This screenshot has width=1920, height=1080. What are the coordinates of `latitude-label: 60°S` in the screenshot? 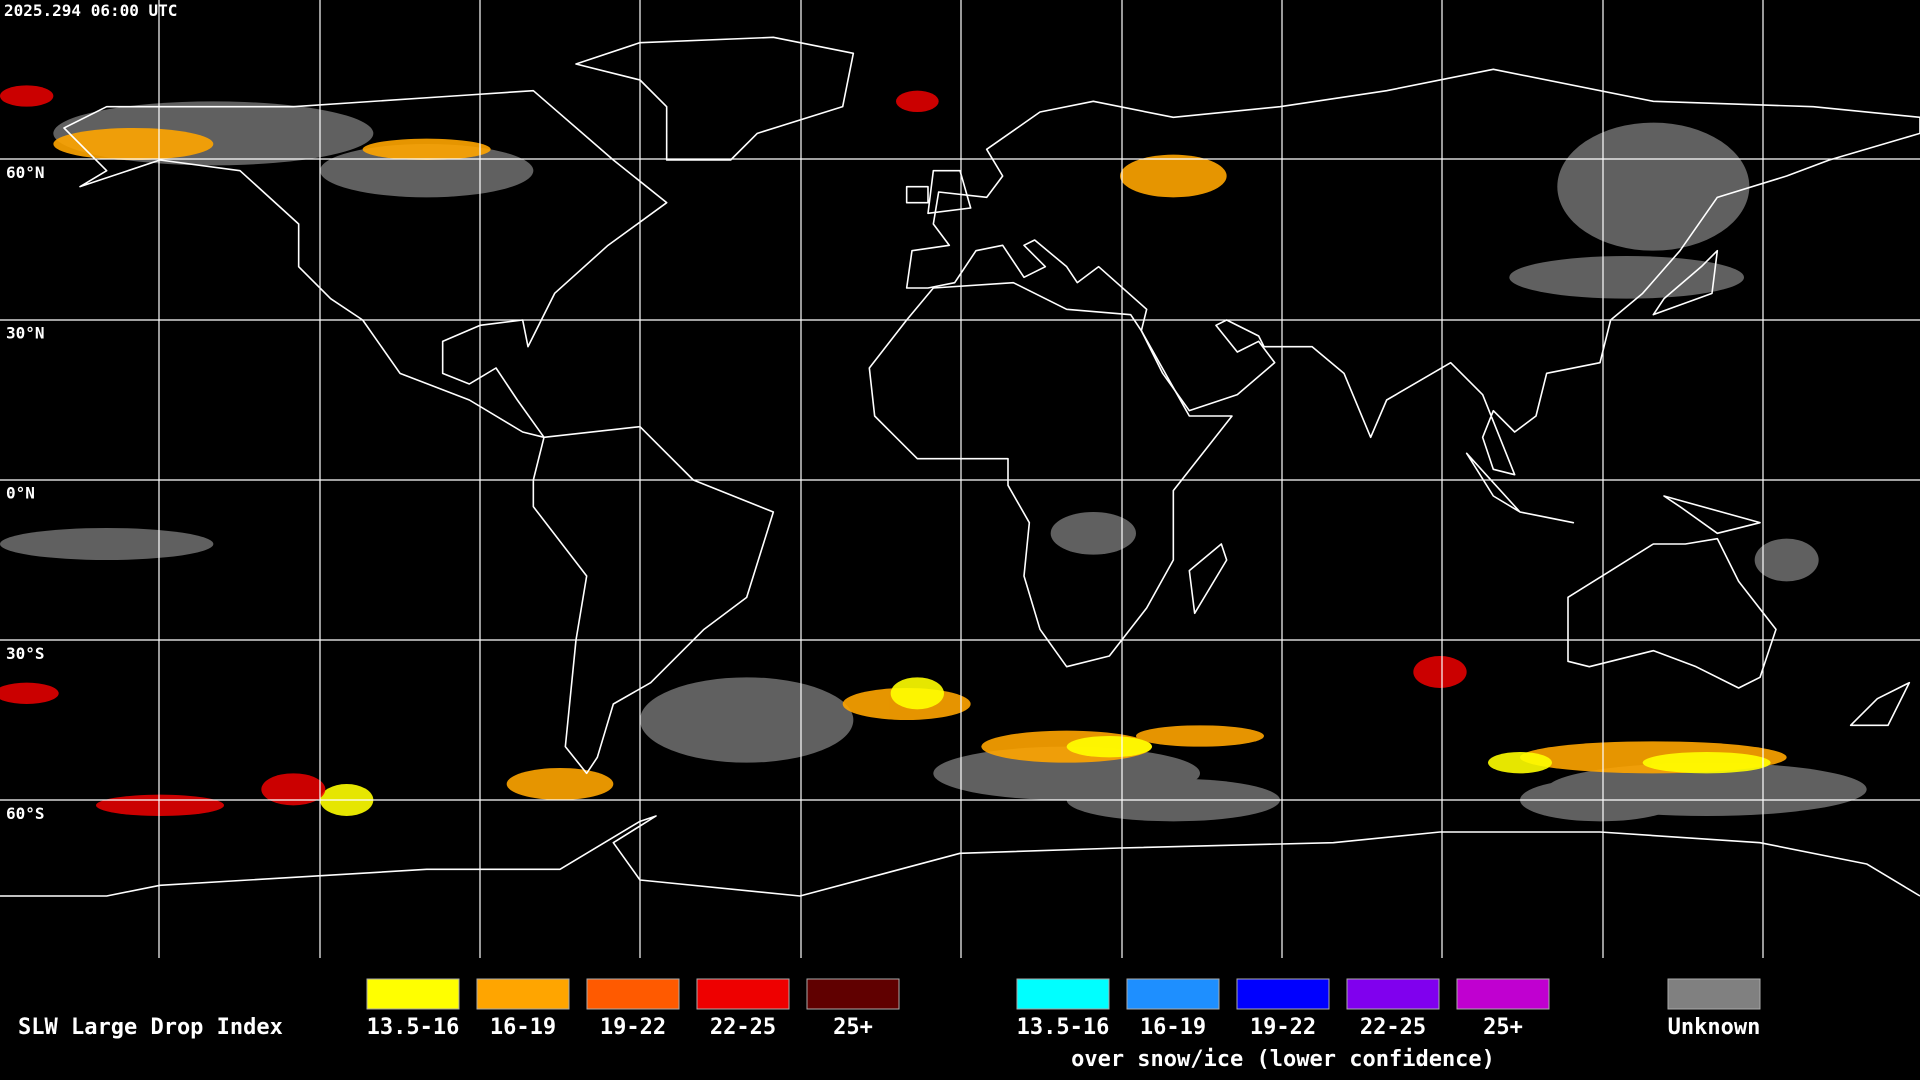 It's located at (25, 813).